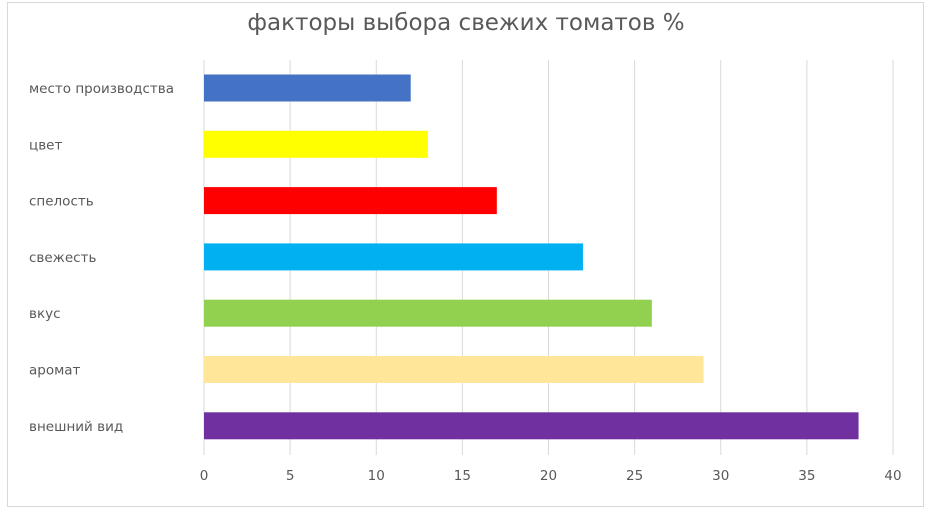  What do you see at coordinates (45, 314) in the screenshot?
I see `category-label: вкус` at bounding box center [45, 314].